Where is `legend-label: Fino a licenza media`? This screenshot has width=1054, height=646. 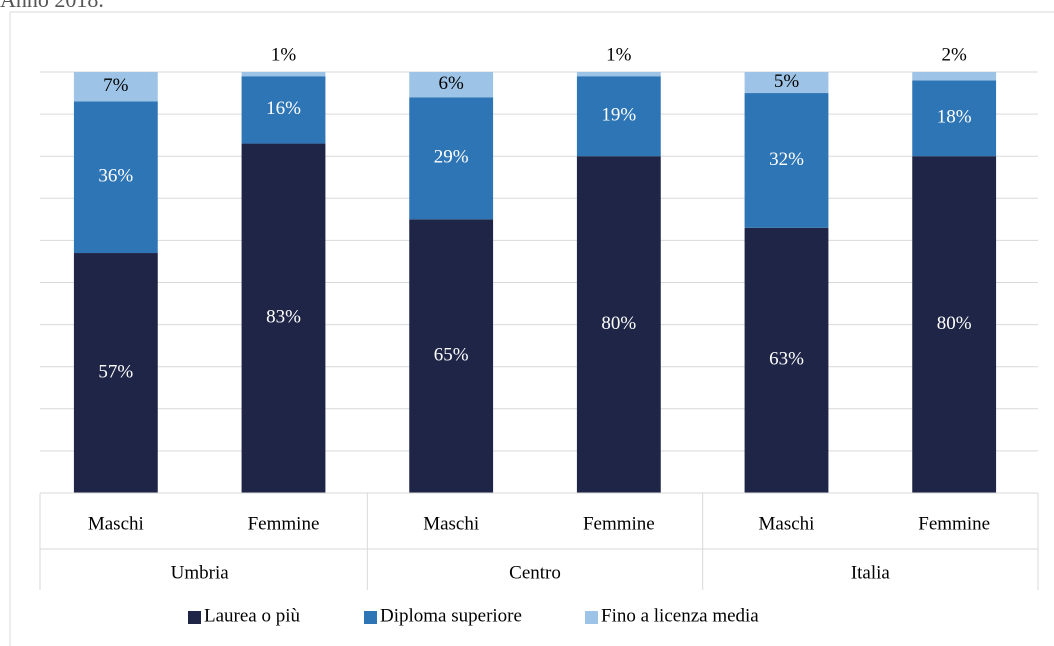
legend-label: Fino a licenza media is located at coordinates (680, 615).